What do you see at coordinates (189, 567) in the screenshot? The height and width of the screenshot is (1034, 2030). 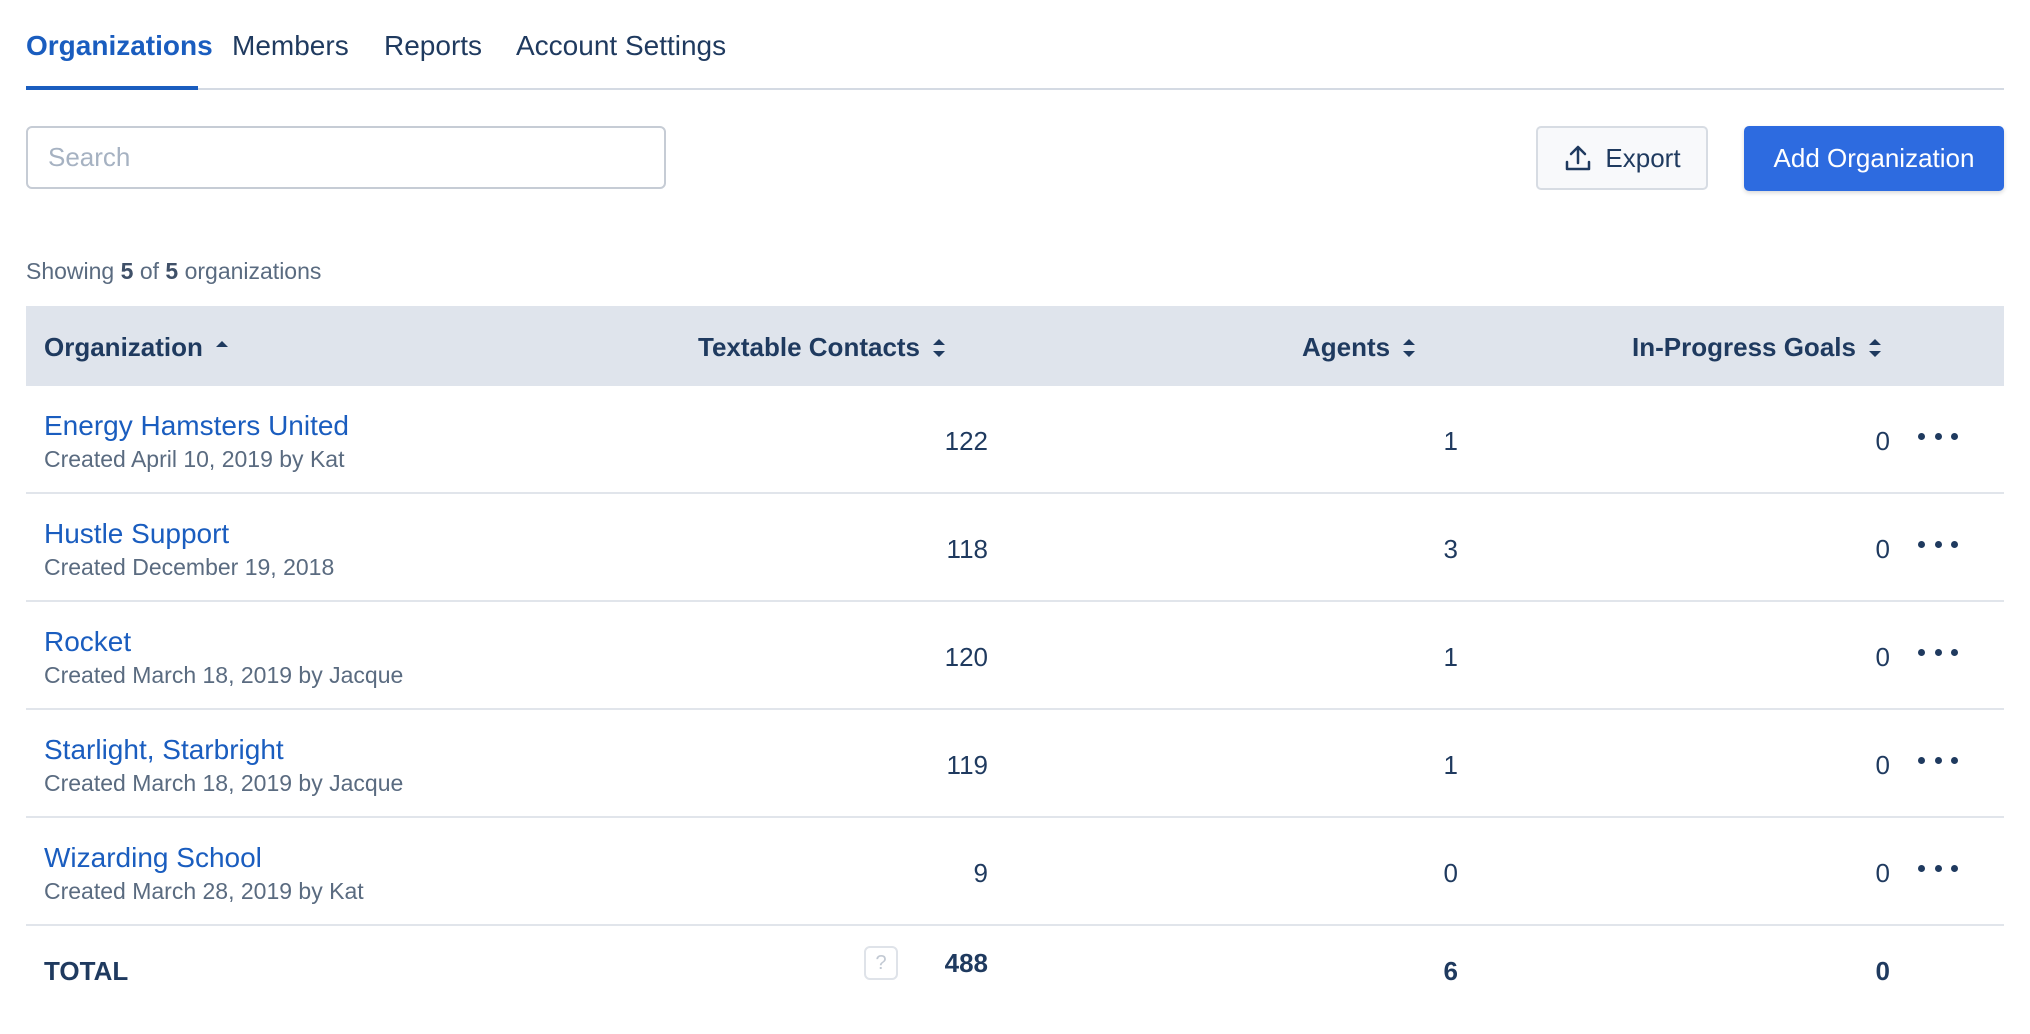 I see `organization-created-info: Created December 19, 2018` at bounding box center [189, 567].